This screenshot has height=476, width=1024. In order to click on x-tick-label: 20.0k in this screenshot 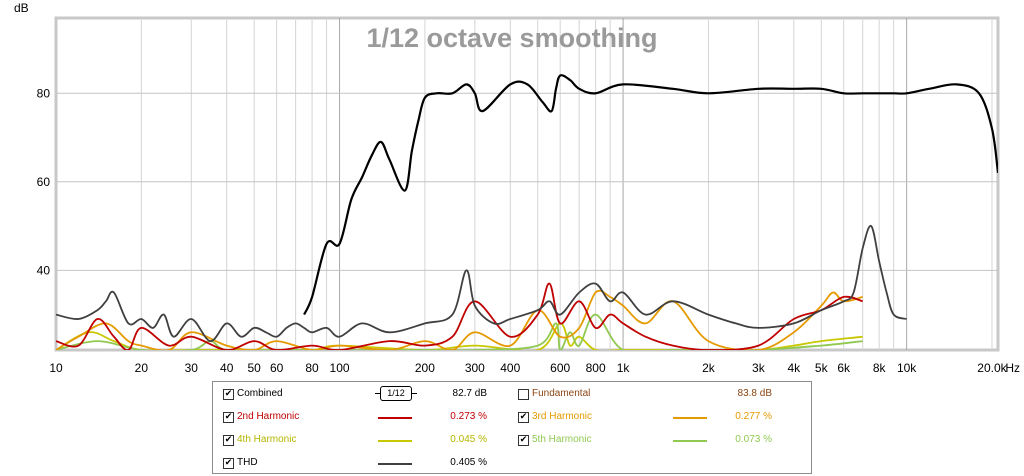, I will do `click(992, 368)`.